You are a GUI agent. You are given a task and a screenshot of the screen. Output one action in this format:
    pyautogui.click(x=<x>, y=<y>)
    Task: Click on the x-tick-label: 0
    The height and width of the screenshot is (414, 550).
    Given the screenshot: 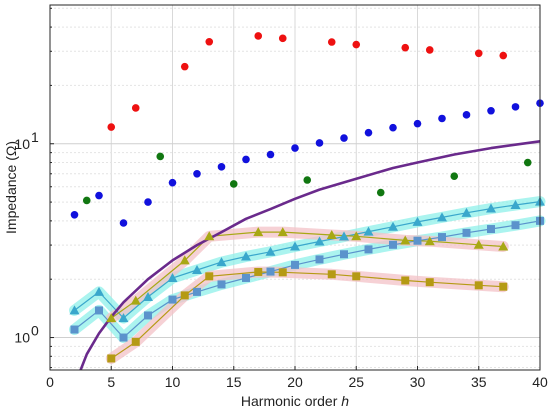 What is the action you would take?
    pyautogui.click(x=50, y=382)
    